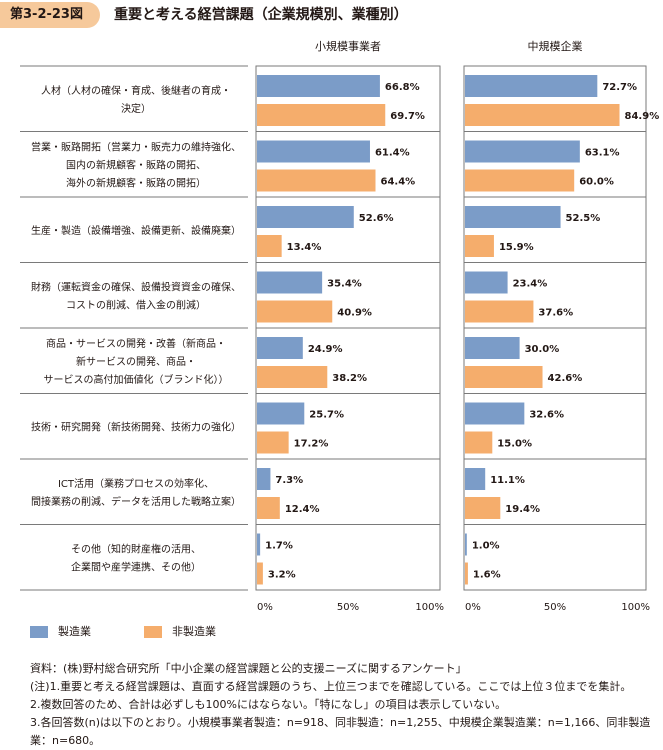 This screenshot has height=750, width=663. I want to click on category-label: 生産・製造（設備増強、設備更新、設備廃棄）, so click(136, 230).